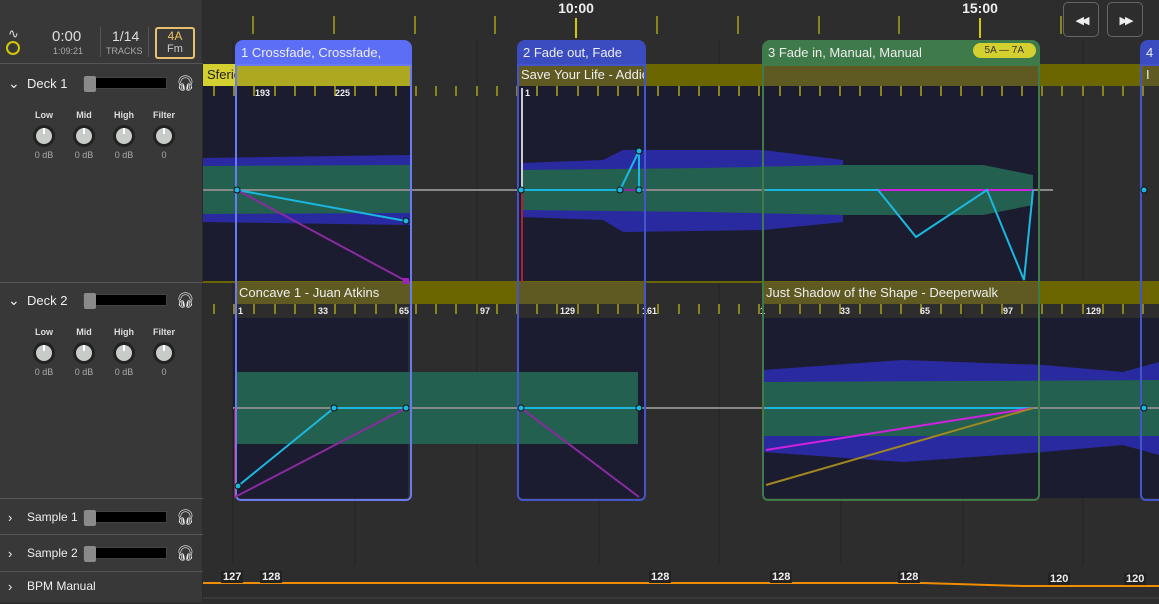  Describe the element at coordinates (1125, 19) in the screenshot. I see `fast-forward-button: ▶▶` at that location.